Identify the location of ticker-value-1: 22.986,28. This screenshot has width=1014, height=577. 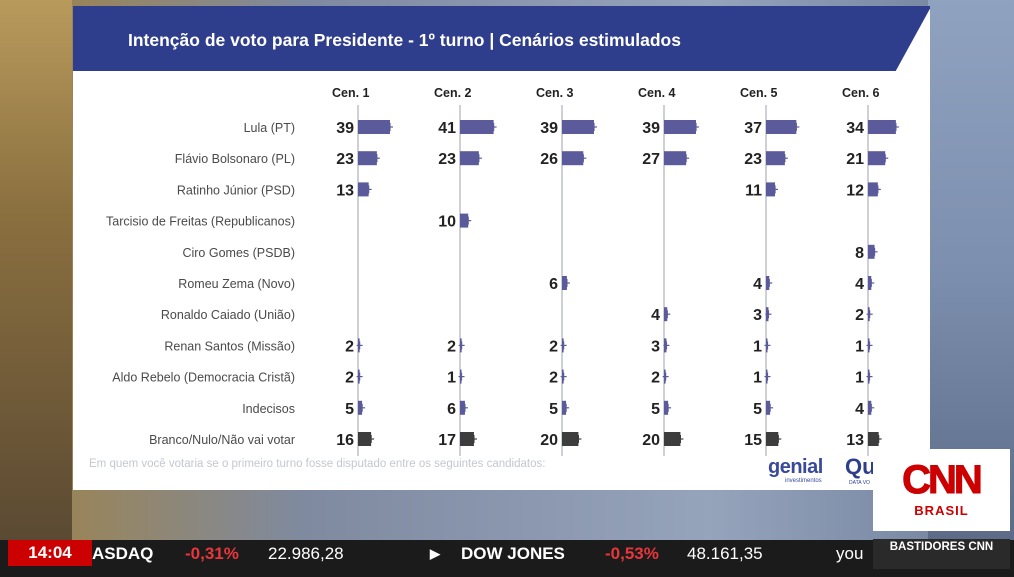
(306, 553).